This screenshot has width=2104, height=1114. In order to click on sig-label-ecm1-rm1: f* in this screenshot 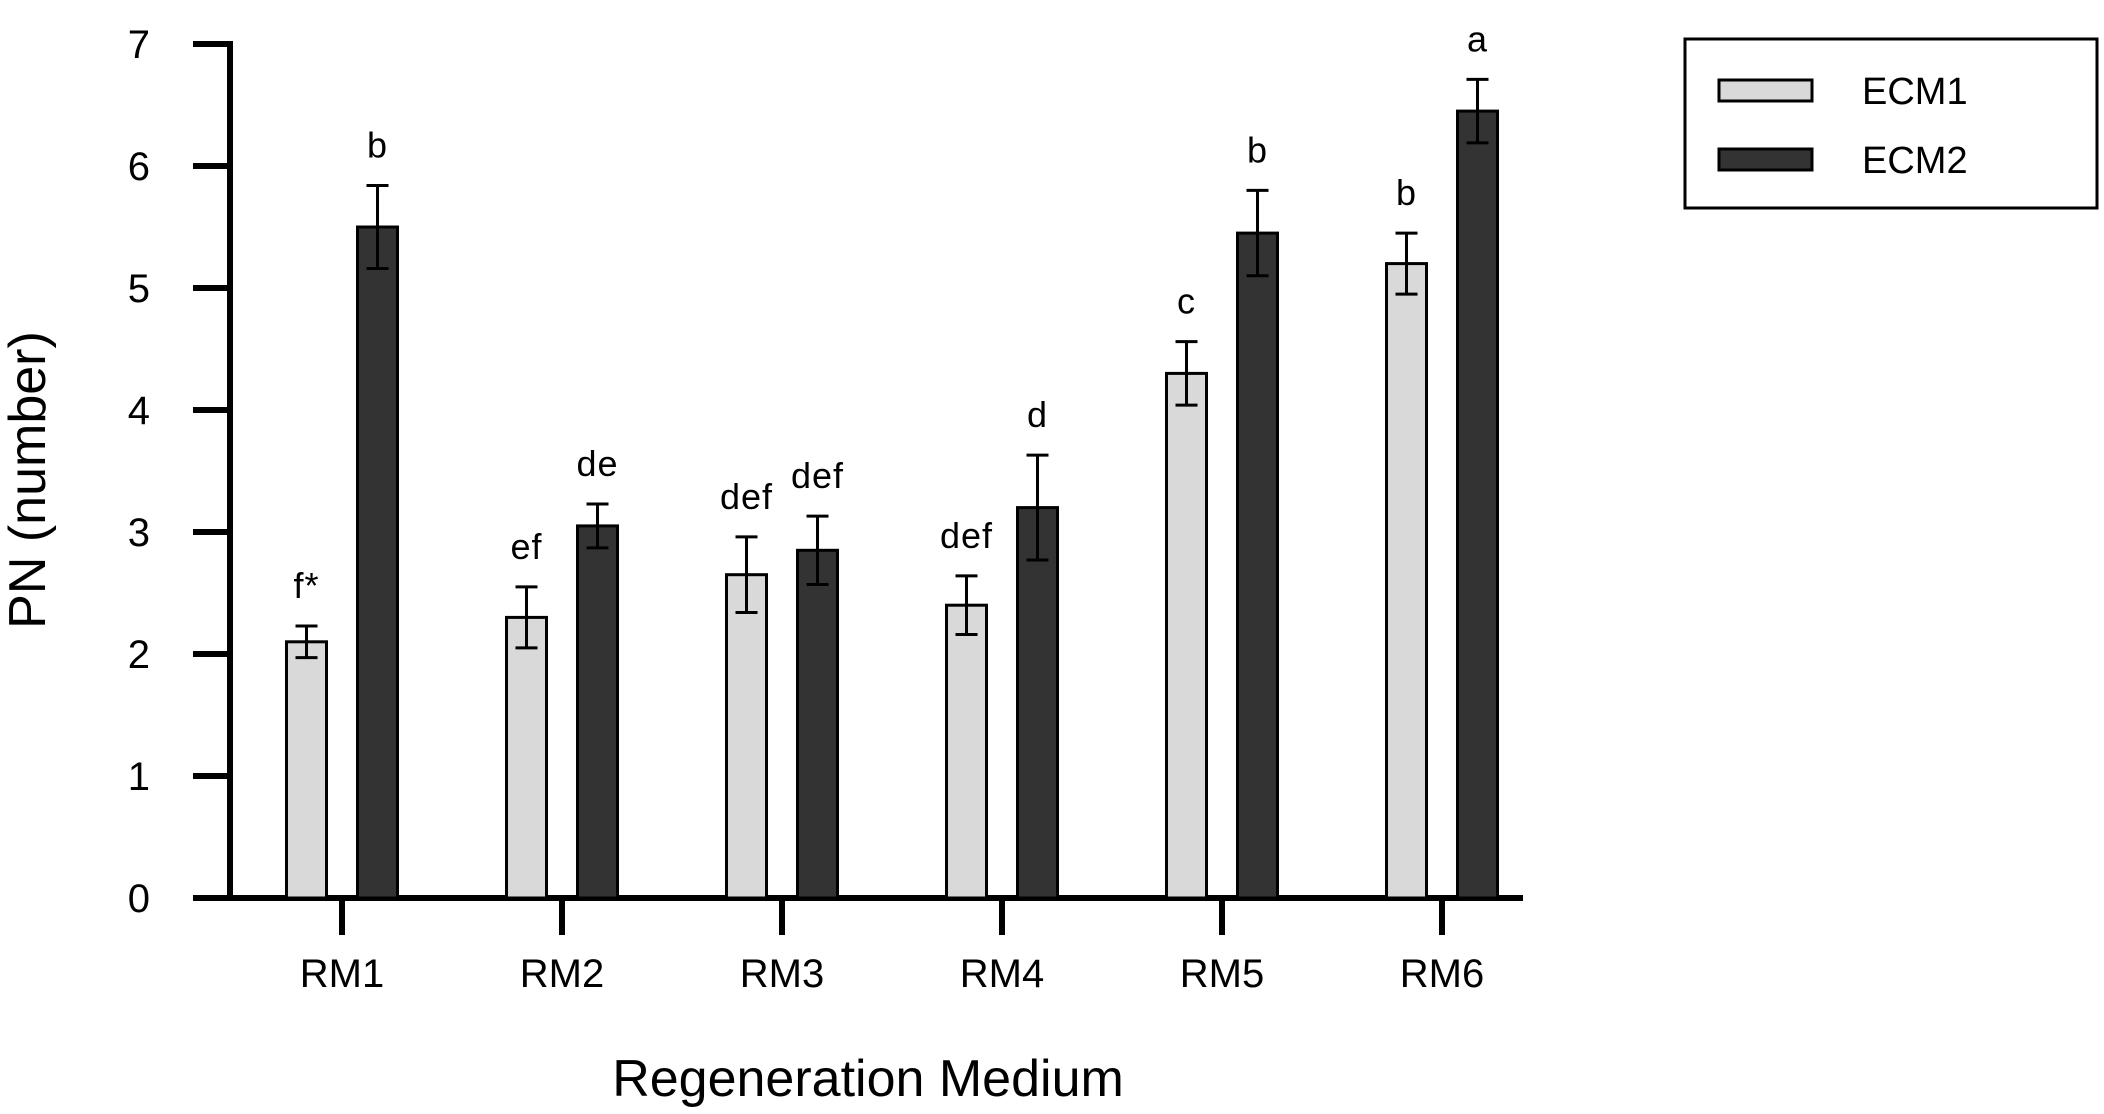, I will do `click(306, 585)`.